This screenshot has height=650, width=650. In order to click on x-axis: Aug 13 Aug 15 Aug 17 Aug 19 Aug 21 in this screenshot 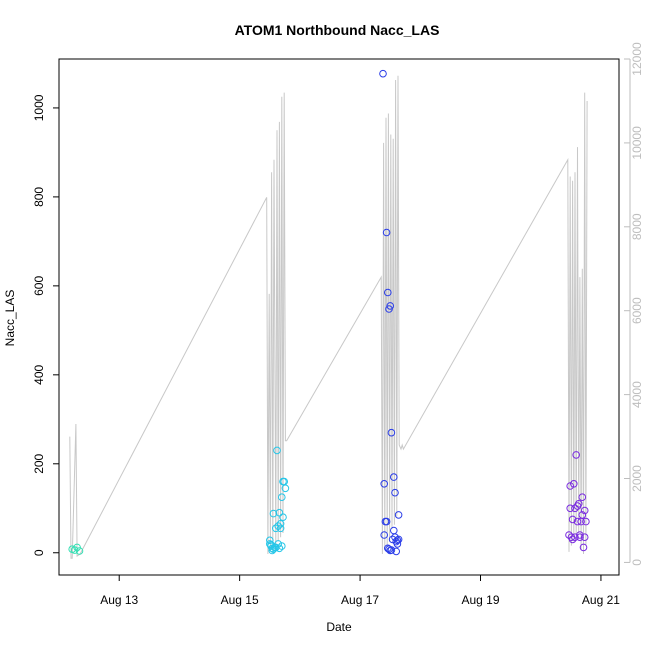, I will do `click(360, 591)`.